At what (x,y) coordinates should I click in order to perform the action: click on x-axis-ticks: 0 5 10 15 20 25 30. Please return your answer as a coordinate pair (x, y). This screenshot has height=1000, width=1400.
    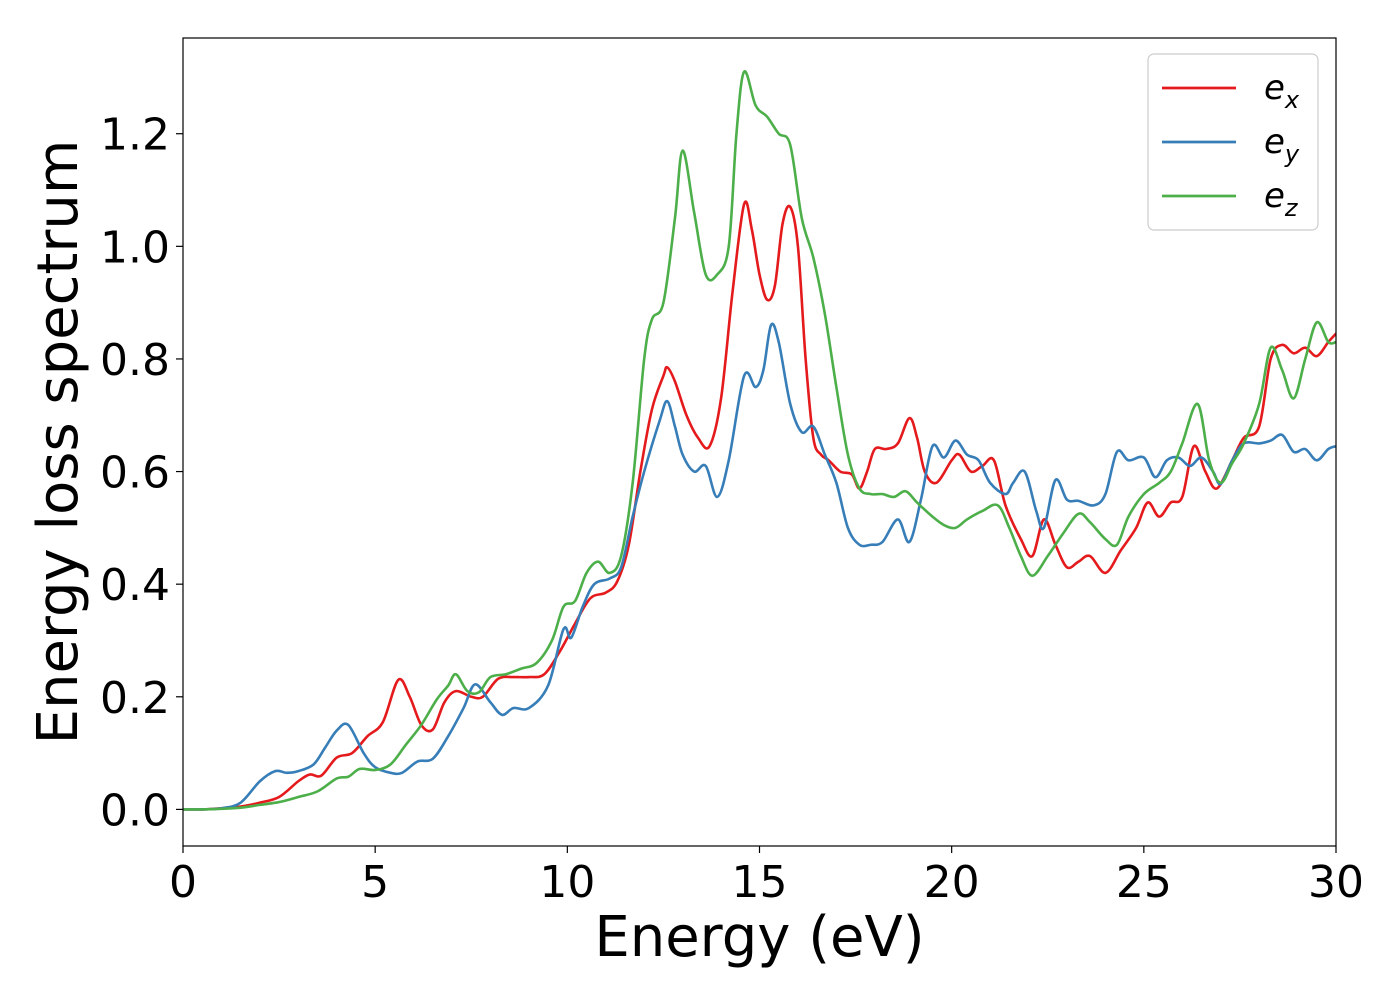
    Looking at the image, I should click on (766, 877).